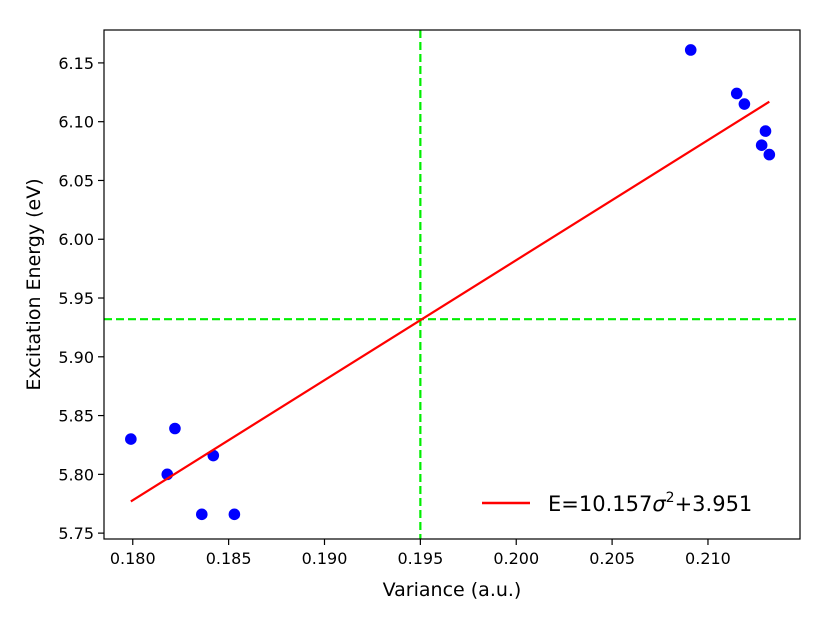 Image resolution: width=830 pixels, height=623 pixels. What do you see at coordinates (76, 239) in the screenshot?
I see `y-tick-label: 6.00` at bounding box center [76, 239].